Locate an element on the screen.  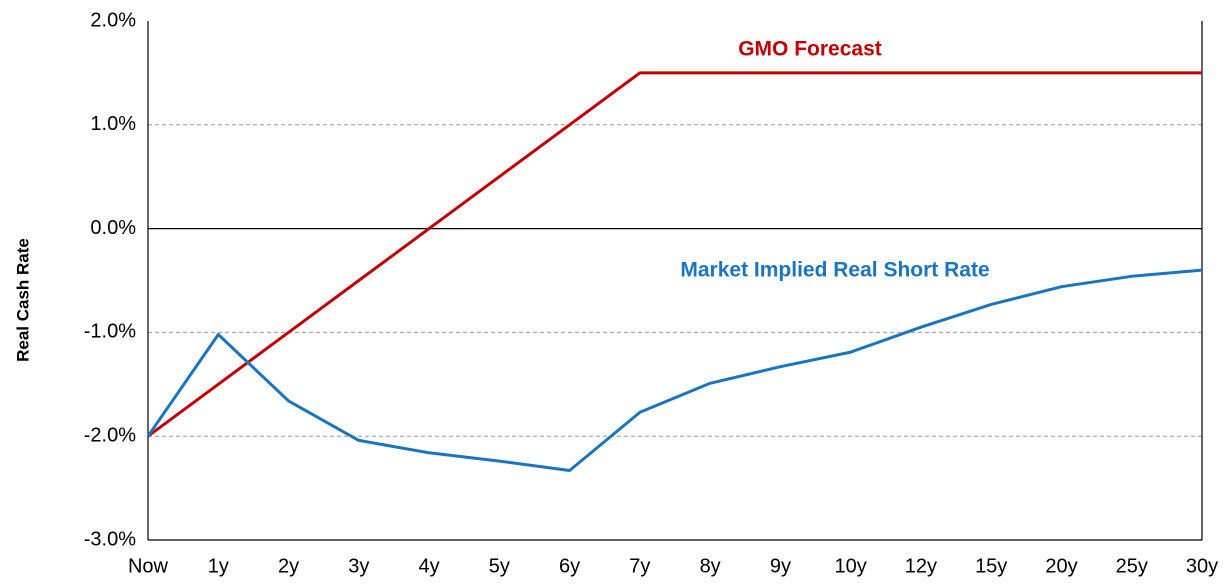
x-tick-label: 12y is located at coordinates (921, 566).